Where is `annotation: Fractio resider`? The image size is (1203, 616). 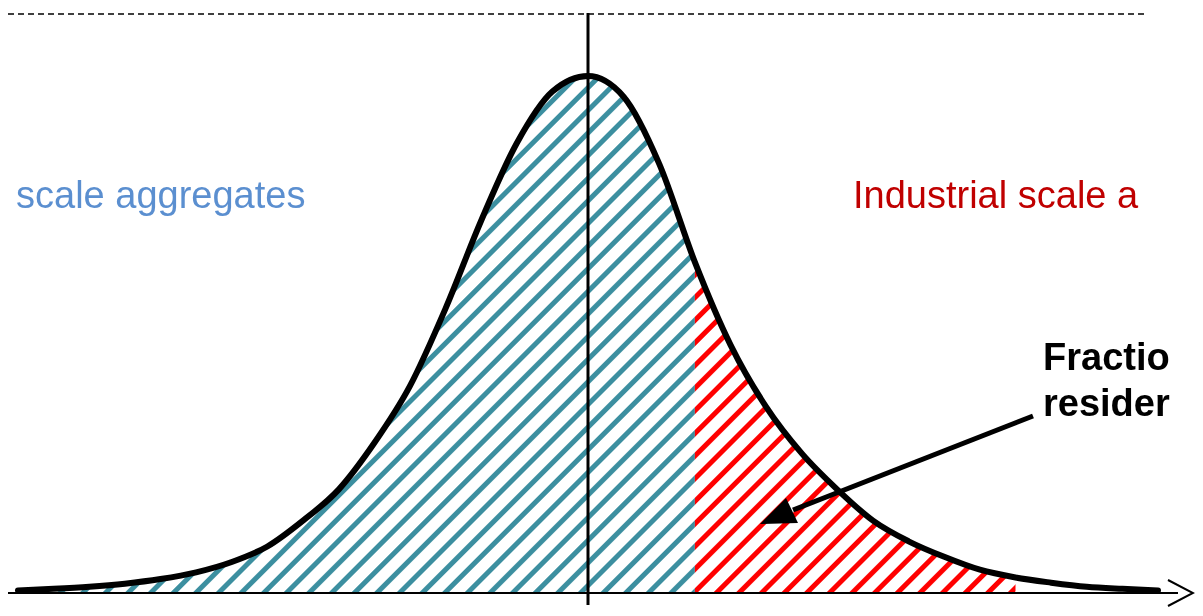
annotation: Fractio resider is located at coordinates (1106, 380).